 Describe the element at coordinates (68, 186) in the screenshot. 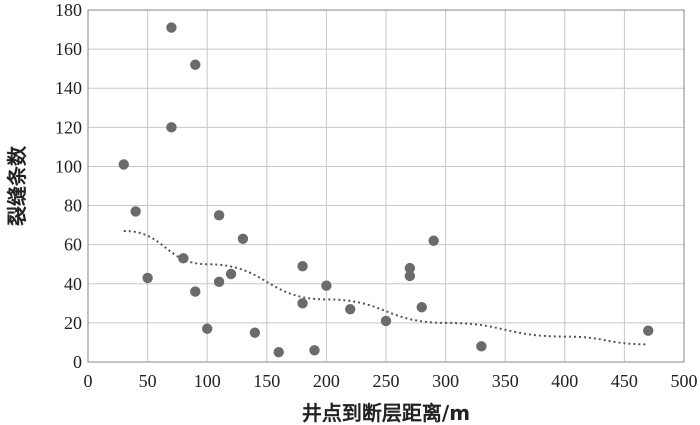

I see `y-tick-labels: 0 20 40 60 80 100 120 140 160 180` at that location.